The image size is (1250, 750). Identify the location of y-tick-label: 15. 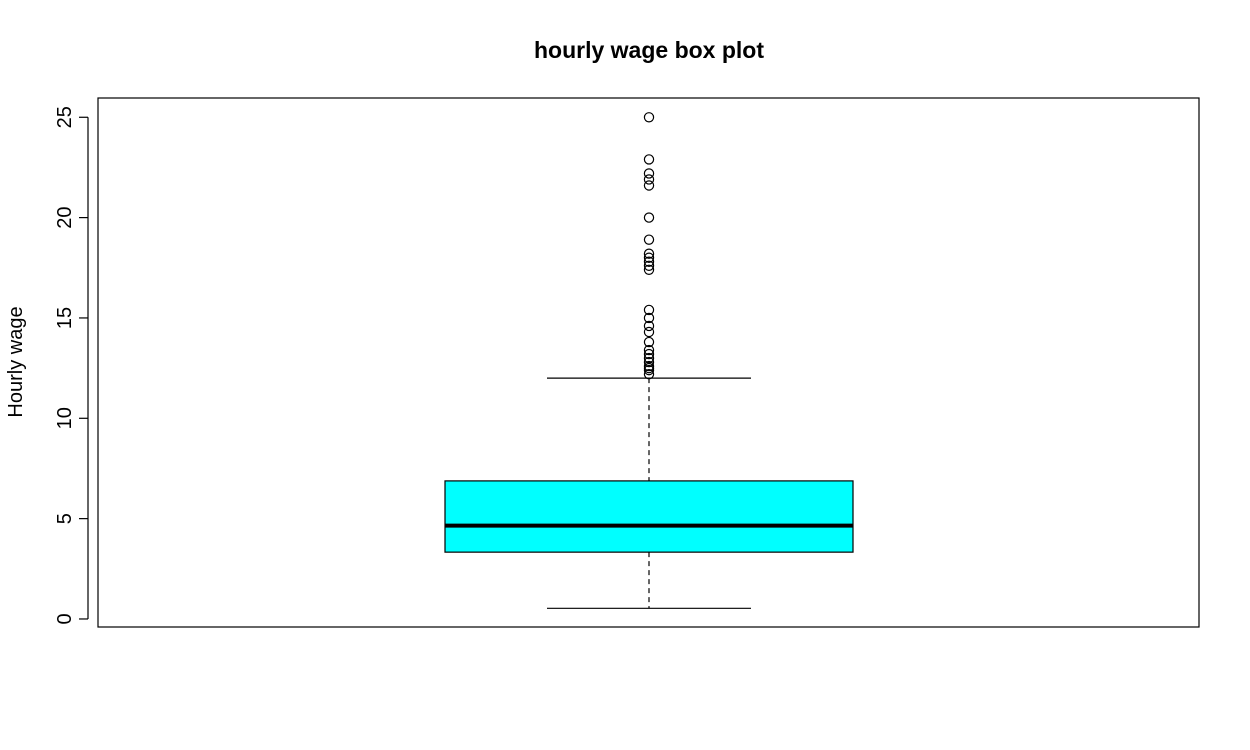
(65, 318).